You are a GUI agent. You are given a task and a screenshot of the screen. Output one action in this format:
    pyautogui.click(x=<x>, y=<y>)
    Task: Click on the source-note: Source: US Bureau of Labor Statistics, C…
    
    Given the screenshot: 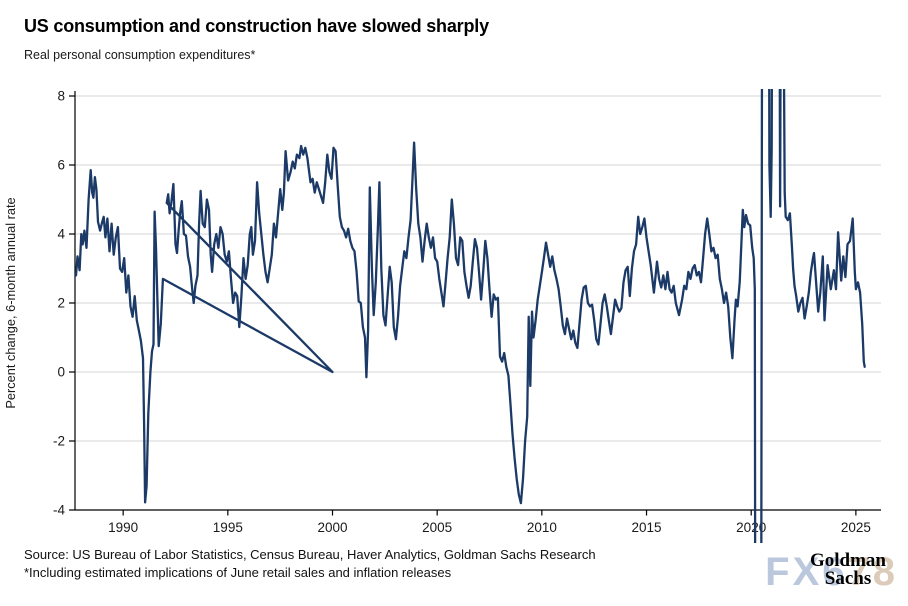 What is the action you would take?
    pyautogui.click(x=310, y=554)
    